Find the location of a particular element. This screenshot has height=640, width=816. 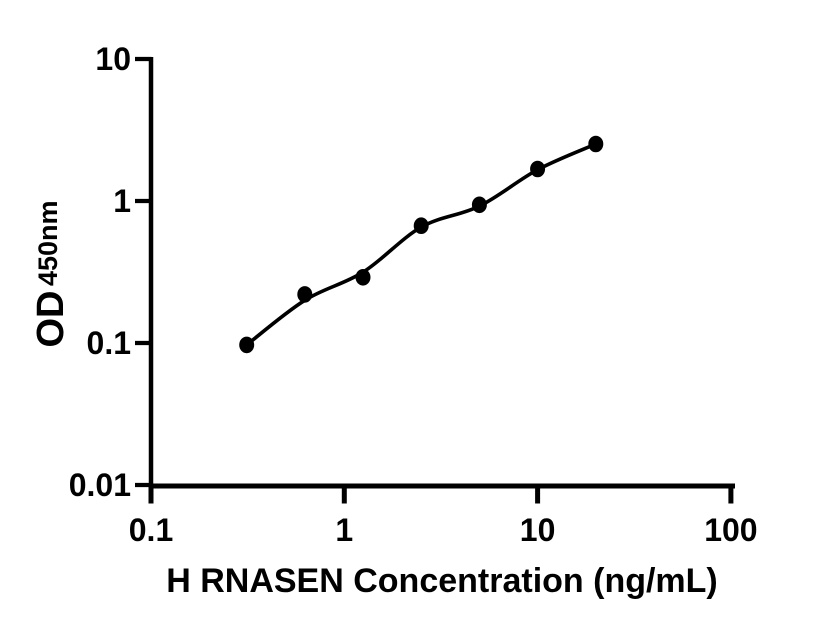

x-tick-label: 10 is located at coordinates (538, 530).